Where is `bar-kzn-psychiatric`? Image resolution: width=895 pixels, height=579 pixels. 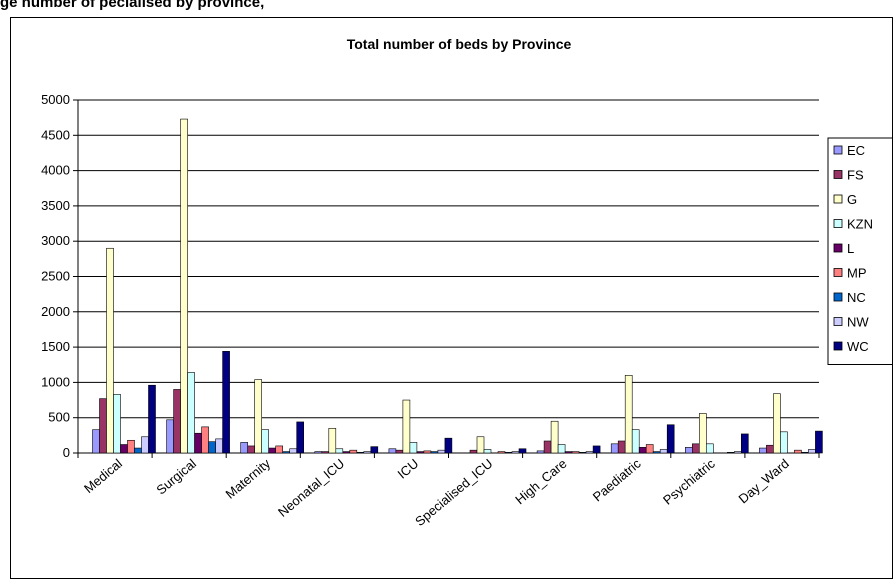
bar-kzn-psychiatric is located at coordinates (709, 448).